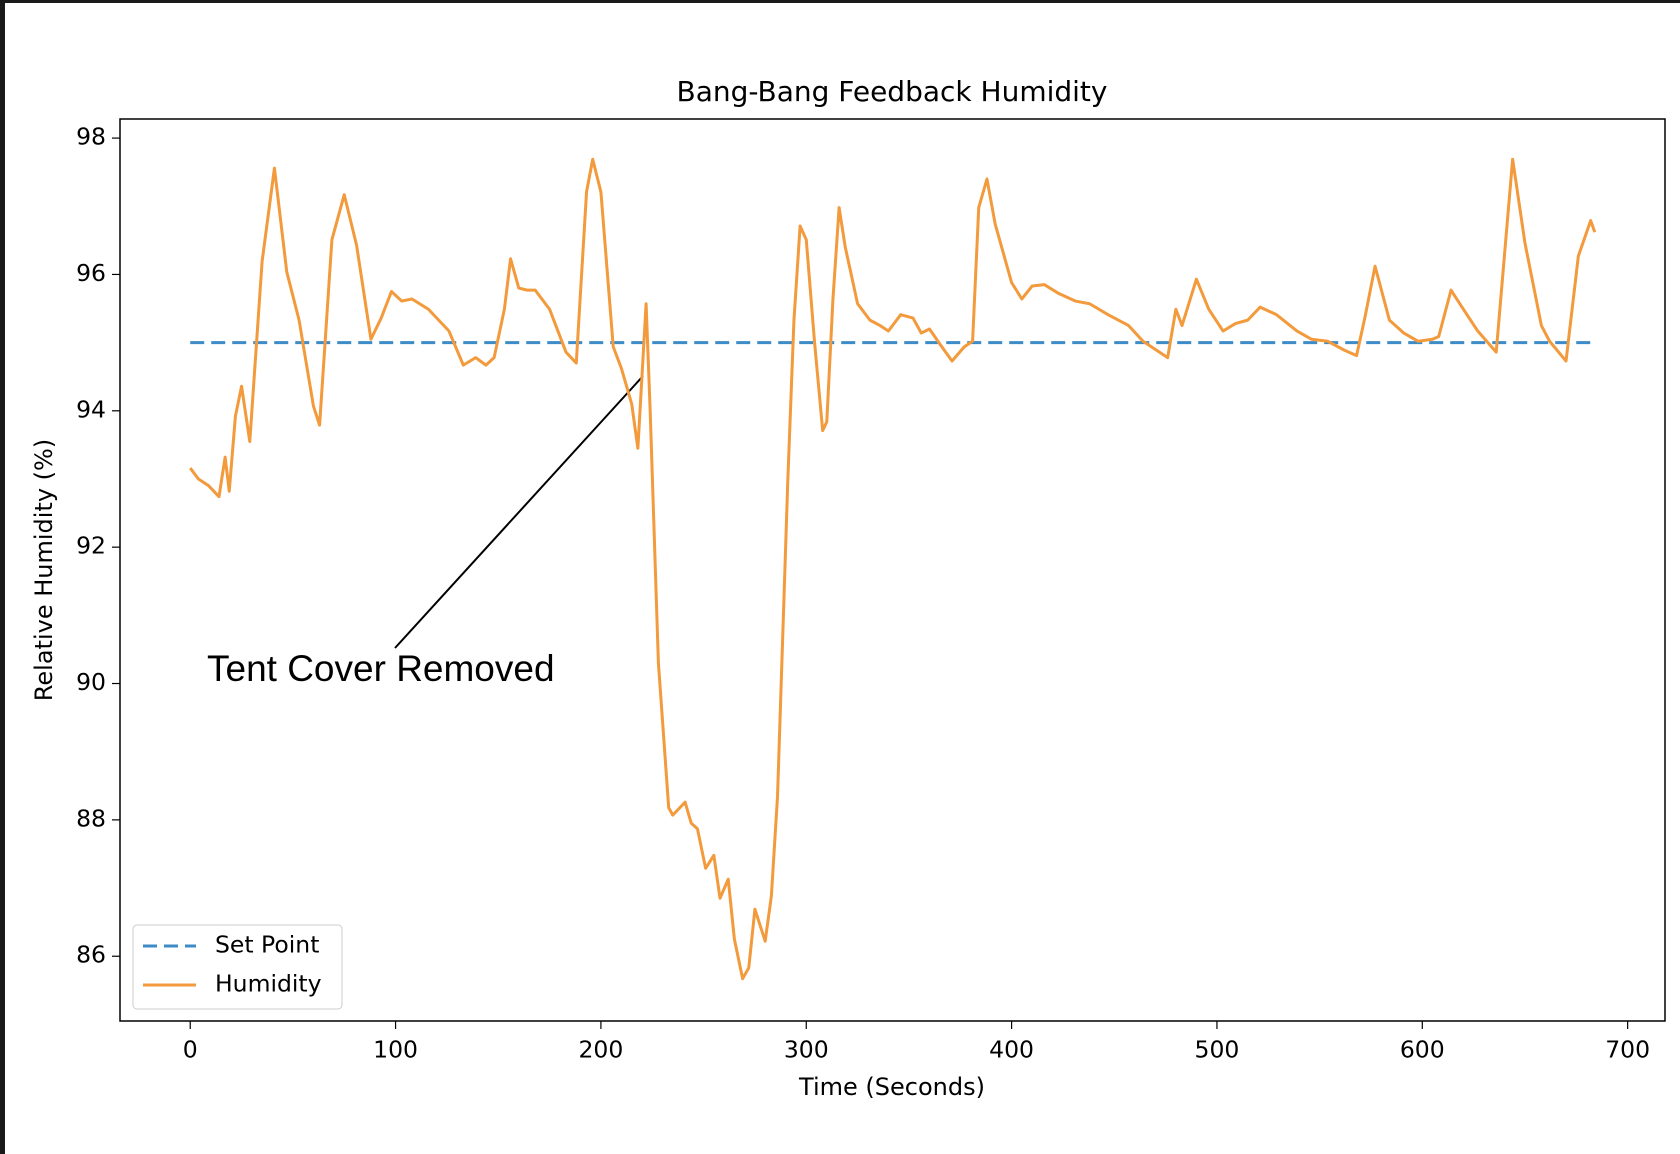  I want to click on y-tick-label: 92, so click(91, 546).